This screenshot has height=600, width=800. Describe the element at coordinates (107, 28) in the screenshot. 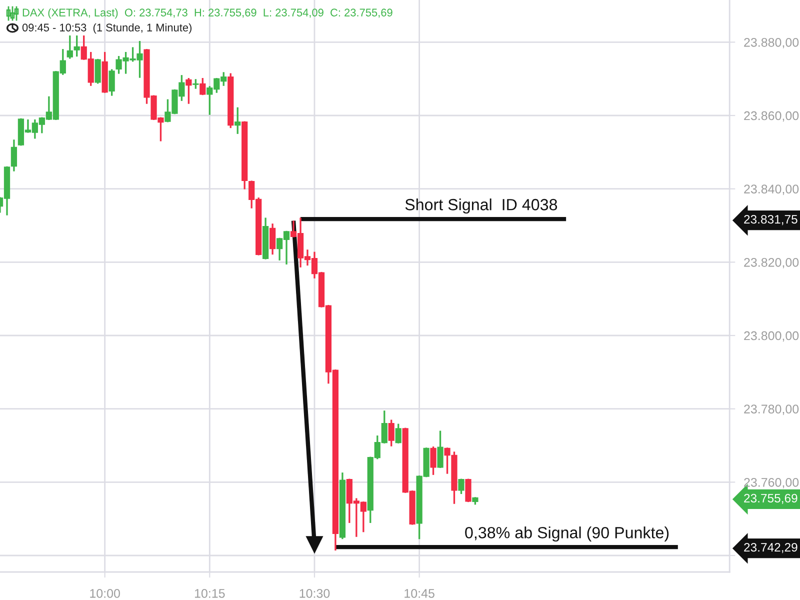

I see `text: 09:45 - 10:53 (1 Stunde, 1 Minute)` at that location.